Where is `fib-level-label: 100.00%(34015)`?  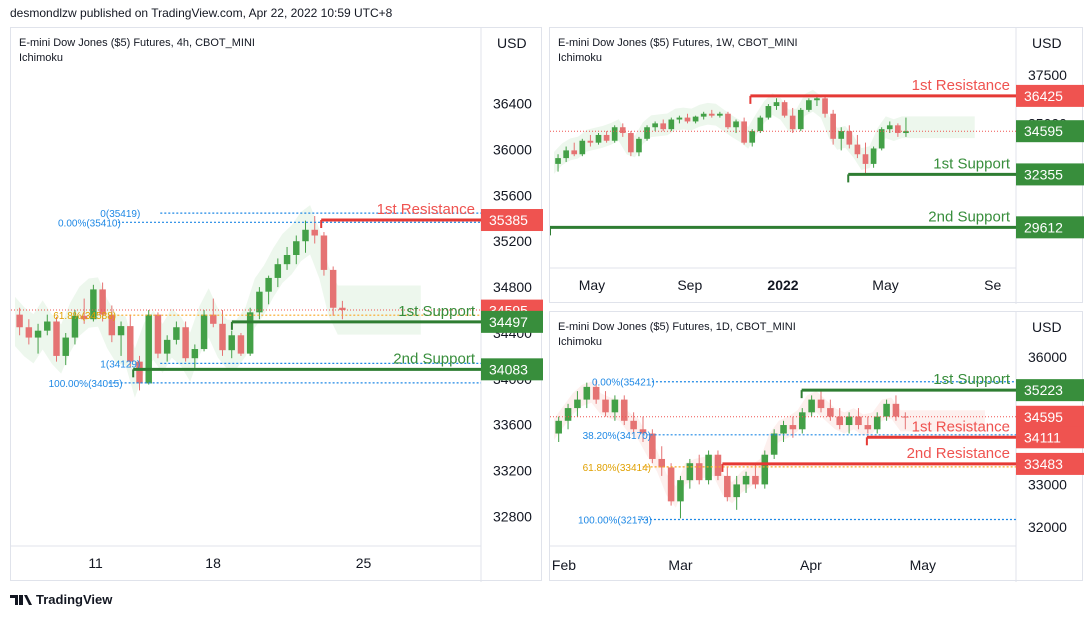 fib-level-label: 100.00%(34015) is located at coordinates (86, 384).